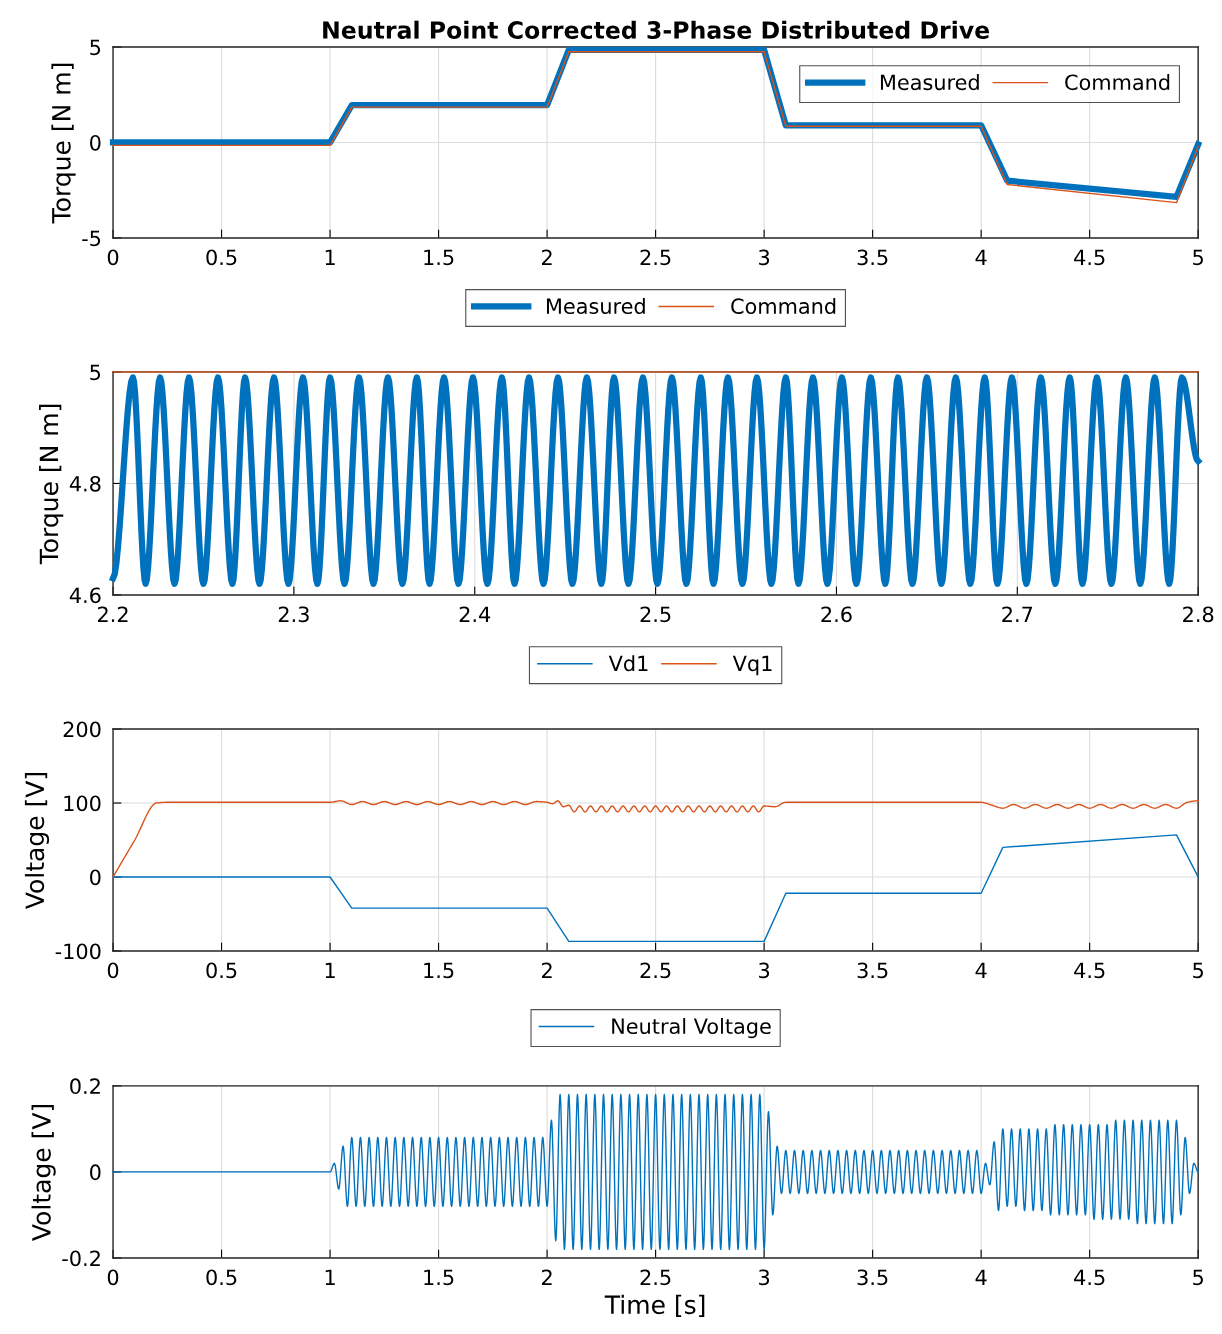 Image resolution: width=1222 pixels, height=1334 pixels. I want to click on y-tick-label: -5, so click(91, 238).